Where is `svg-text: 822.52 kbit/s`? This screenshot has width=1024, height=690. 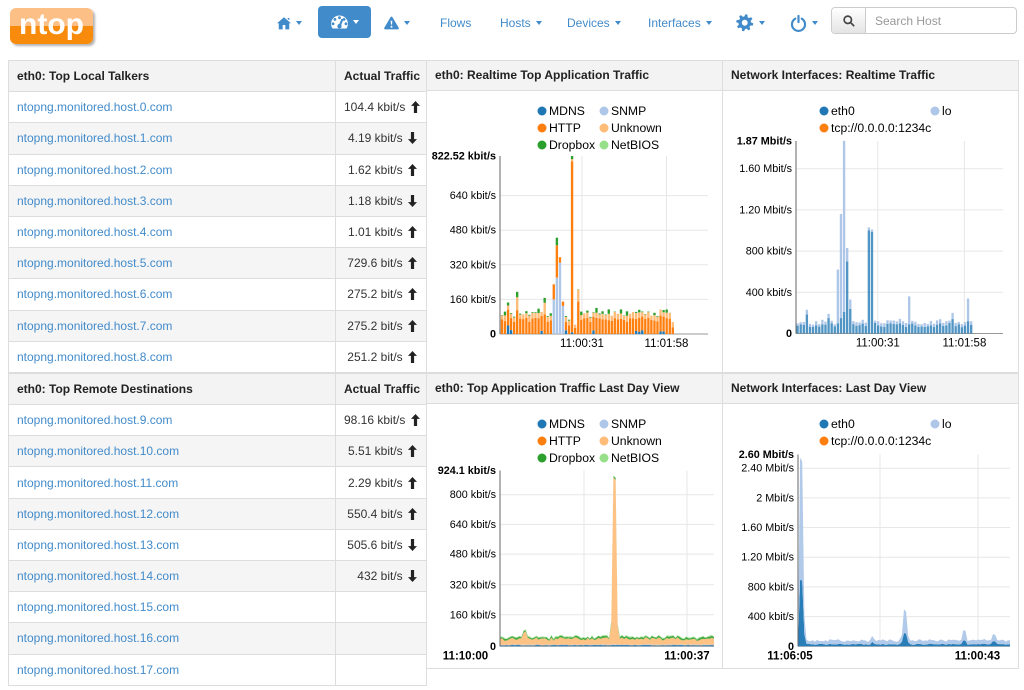
svg-text: 822.52 kbit/s is located at coordinates (464, 157).